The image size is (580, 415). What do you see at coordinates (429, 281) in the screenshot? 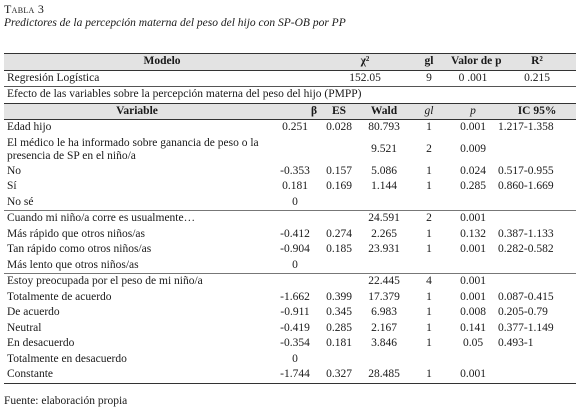
I see `cell-gl: 4` at bounding box center [429, 281].